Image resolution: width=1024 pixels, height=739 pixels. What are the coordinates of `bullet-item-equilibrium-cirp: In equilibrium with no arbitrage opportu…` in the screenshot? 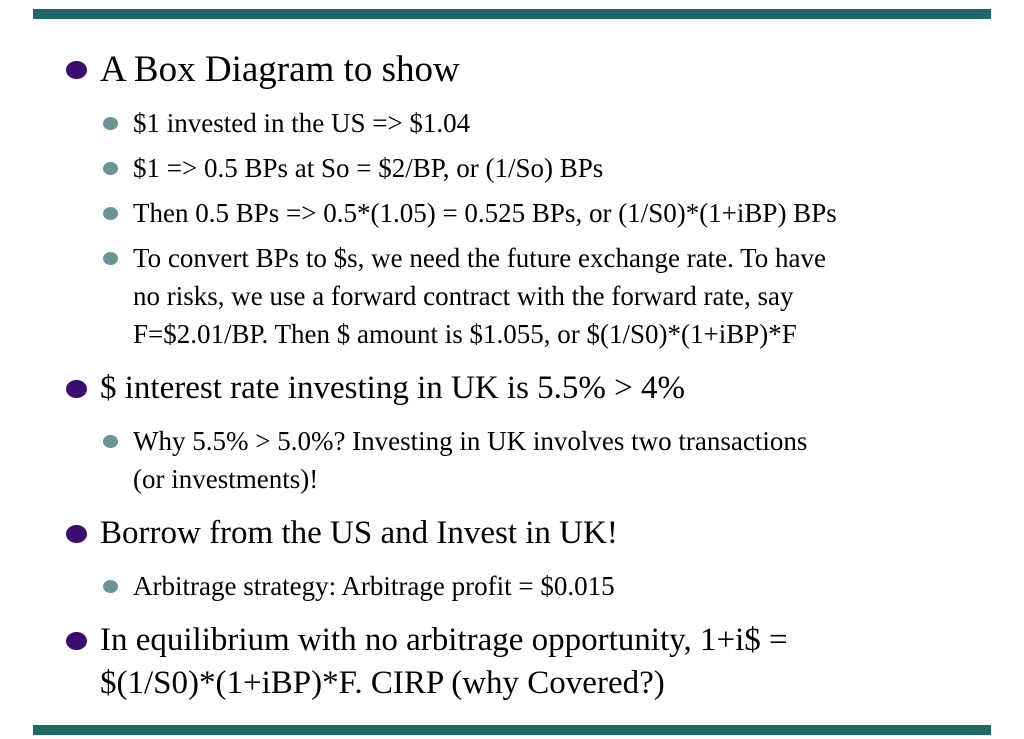 It's located at (545, 662).